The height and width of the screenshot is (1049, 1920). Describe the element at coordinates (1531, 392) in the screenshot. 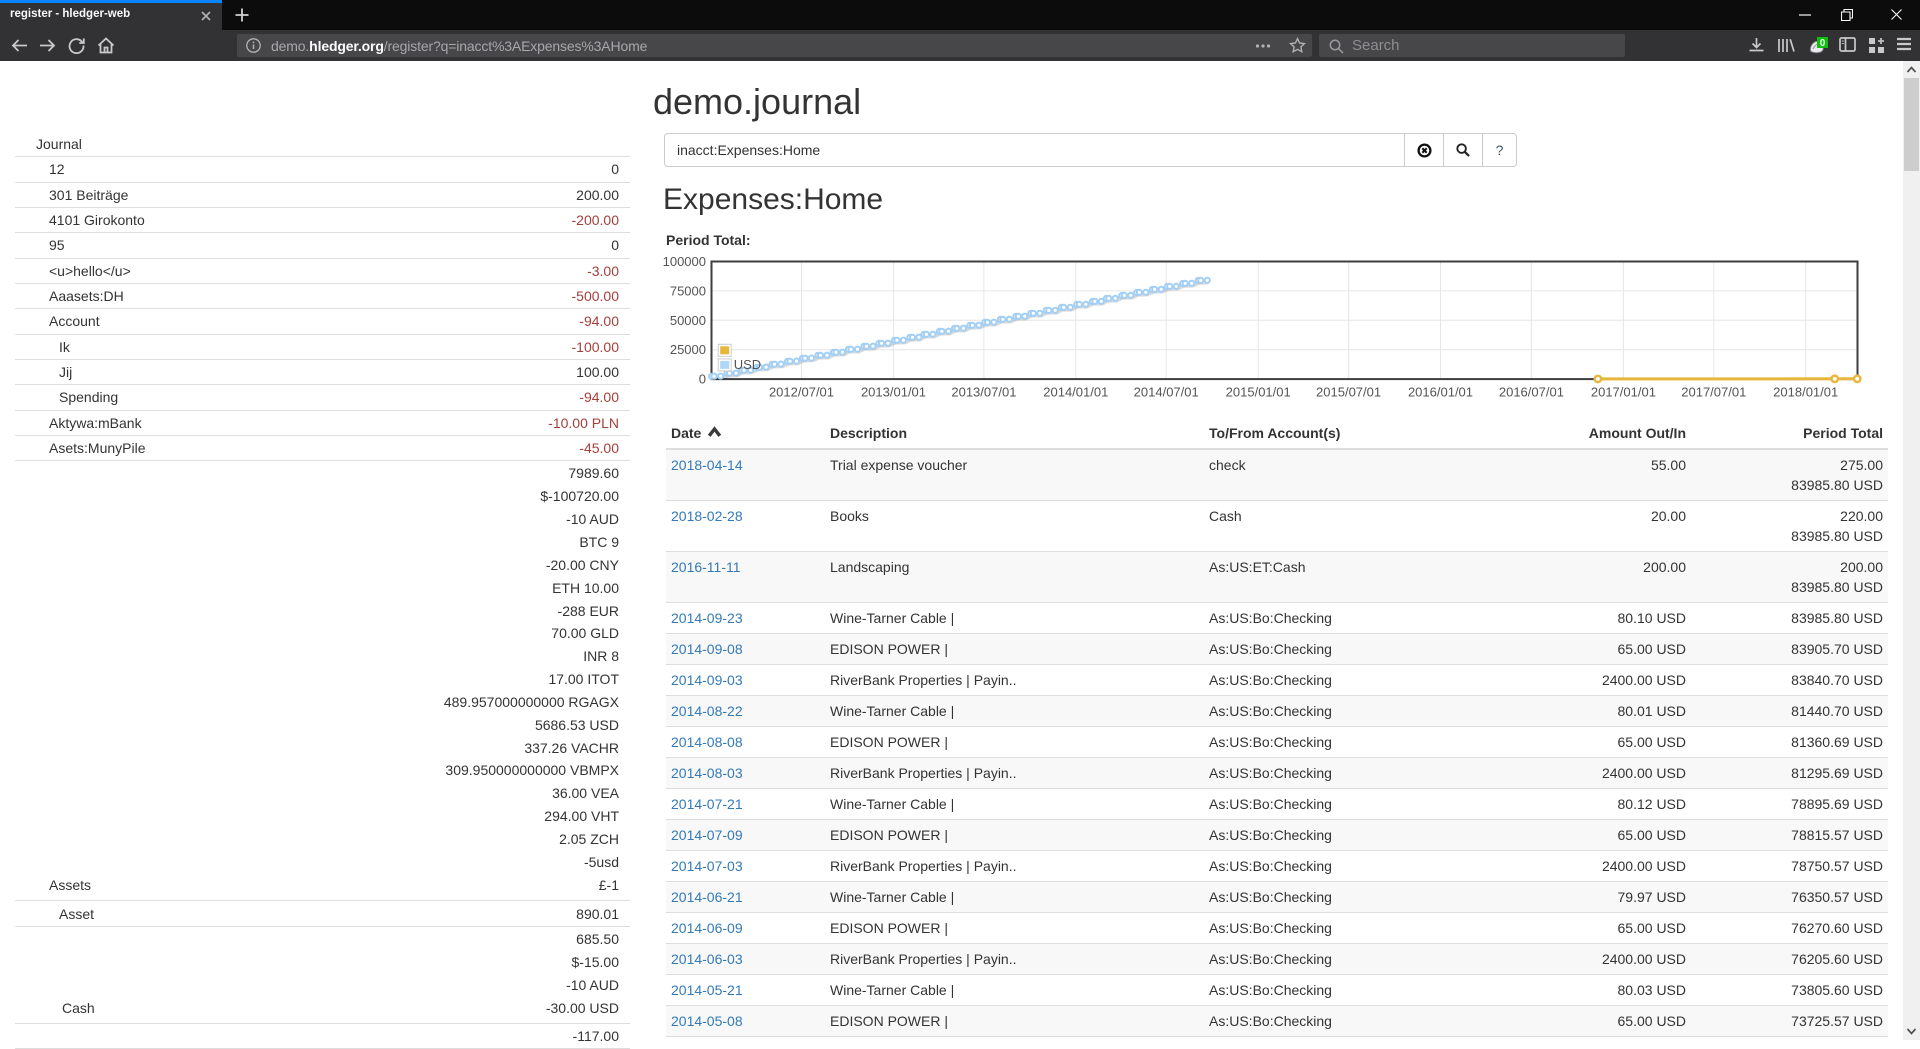

I see `svg-text: 2016/07/01` at that location.